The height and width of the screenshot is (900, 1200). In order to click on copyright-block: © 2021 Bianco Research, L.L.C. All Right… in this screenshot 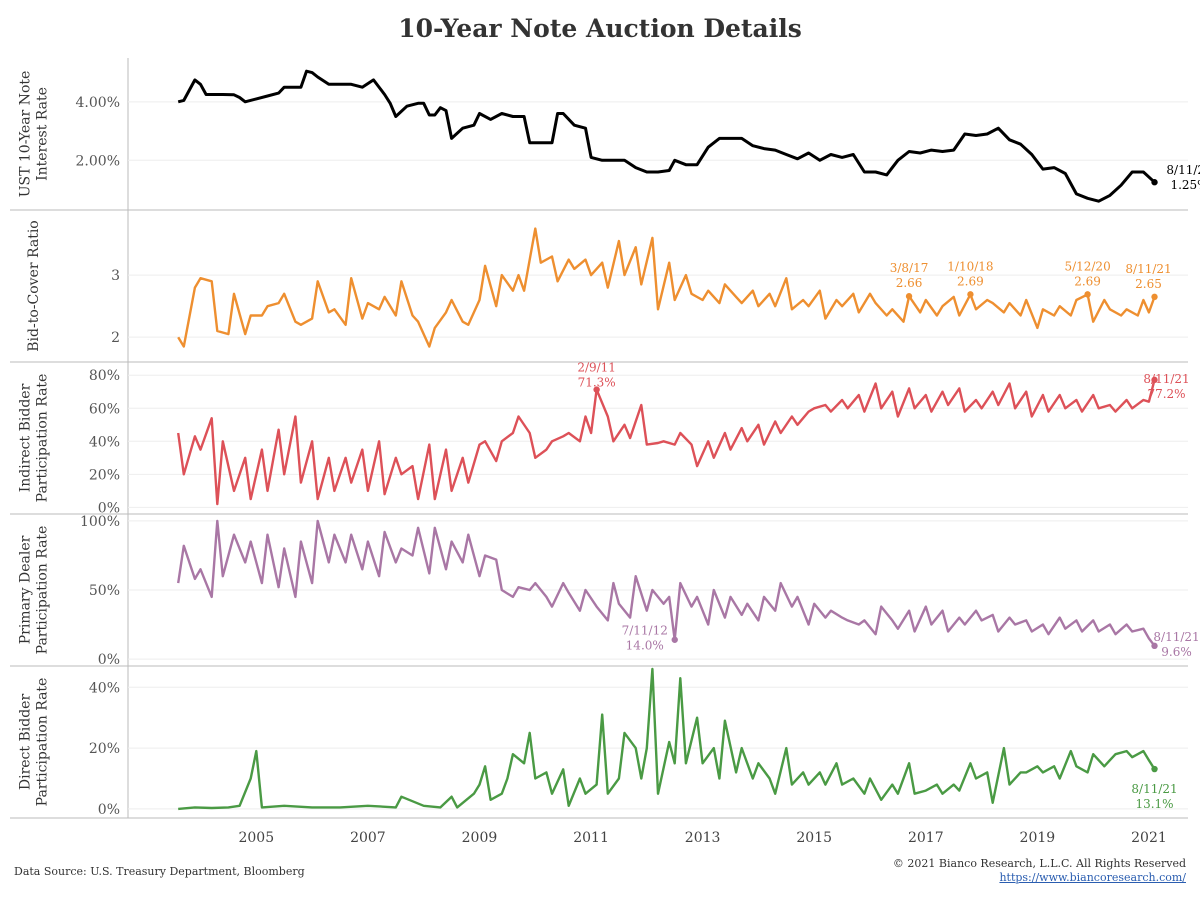, I will do `click(1039, 871)`.